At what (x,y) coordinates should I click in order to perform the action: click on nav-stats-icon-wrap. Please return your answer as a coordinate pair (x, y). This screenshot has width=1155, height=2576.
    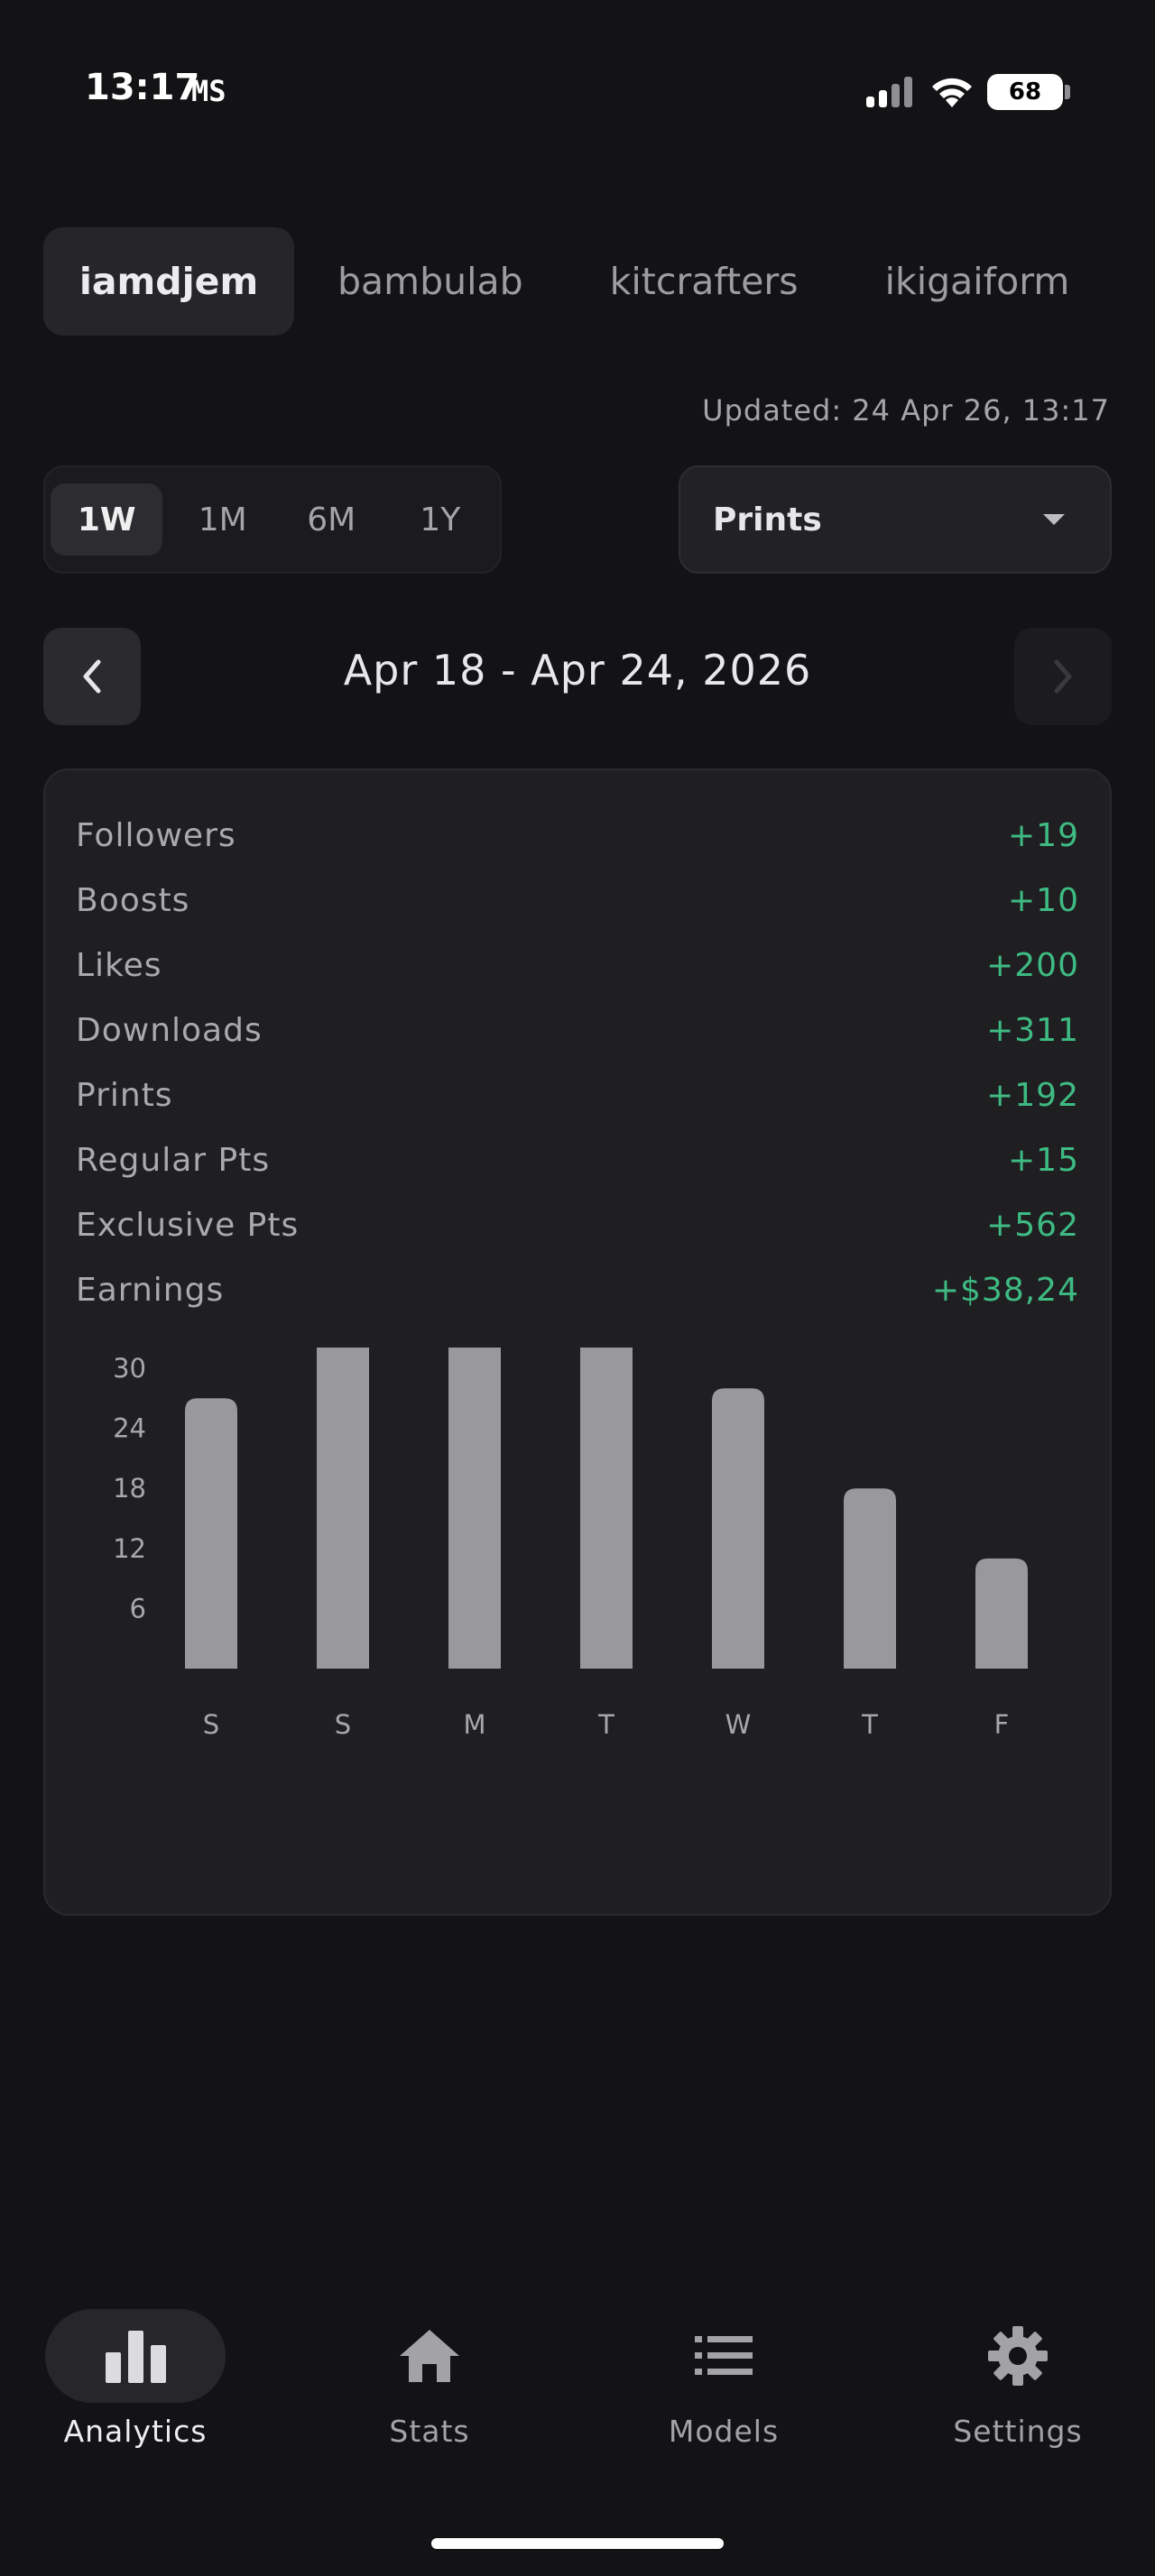
    Looking at the image, I should click on (429, 2356).